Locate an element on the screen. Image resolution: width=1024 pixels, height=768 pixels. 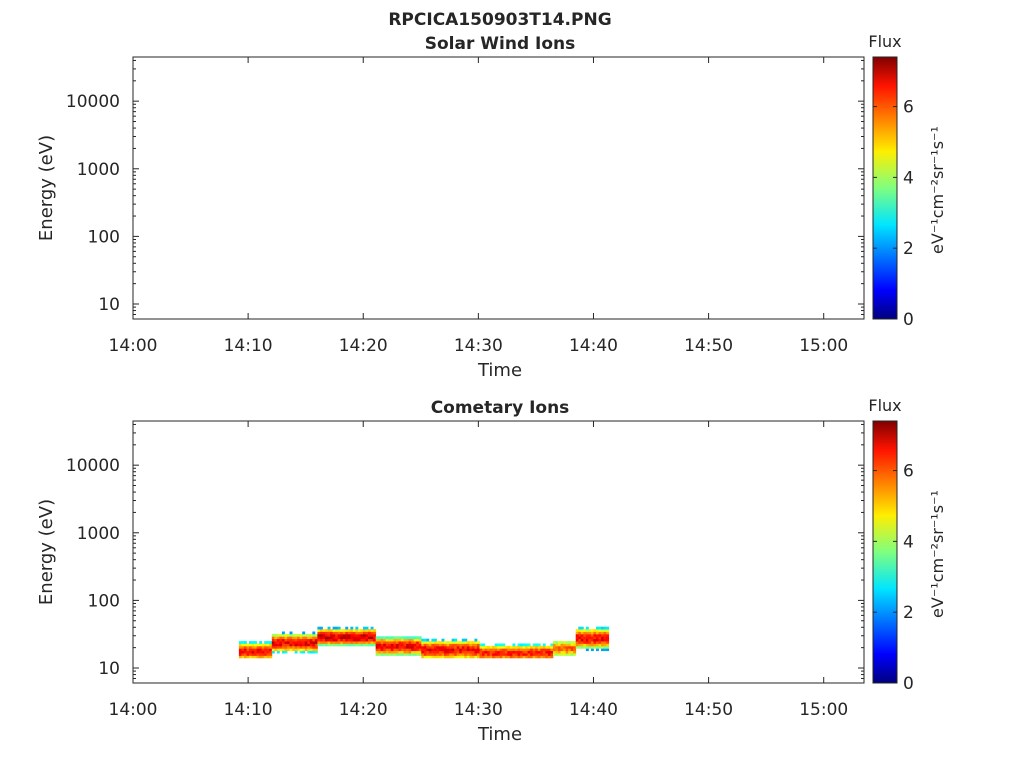
x-tick-label: 15:00 is located at coordinates (823, 710).